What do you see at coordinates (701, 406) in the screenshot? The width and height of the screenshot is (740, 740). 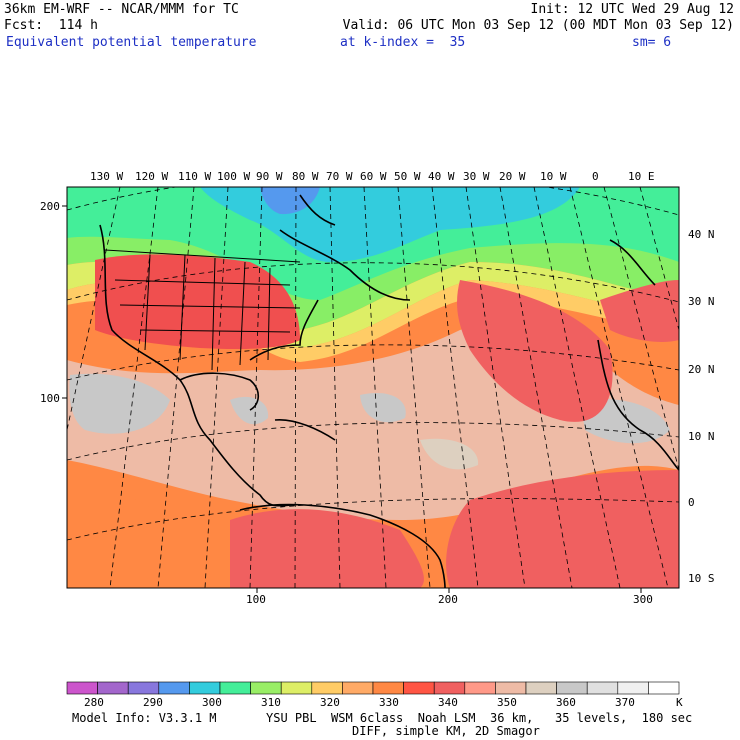 I see `right-latitude-labels: 40 N 30 N 20 N 10 N 0 10 S` at bounding box center [701, 406].